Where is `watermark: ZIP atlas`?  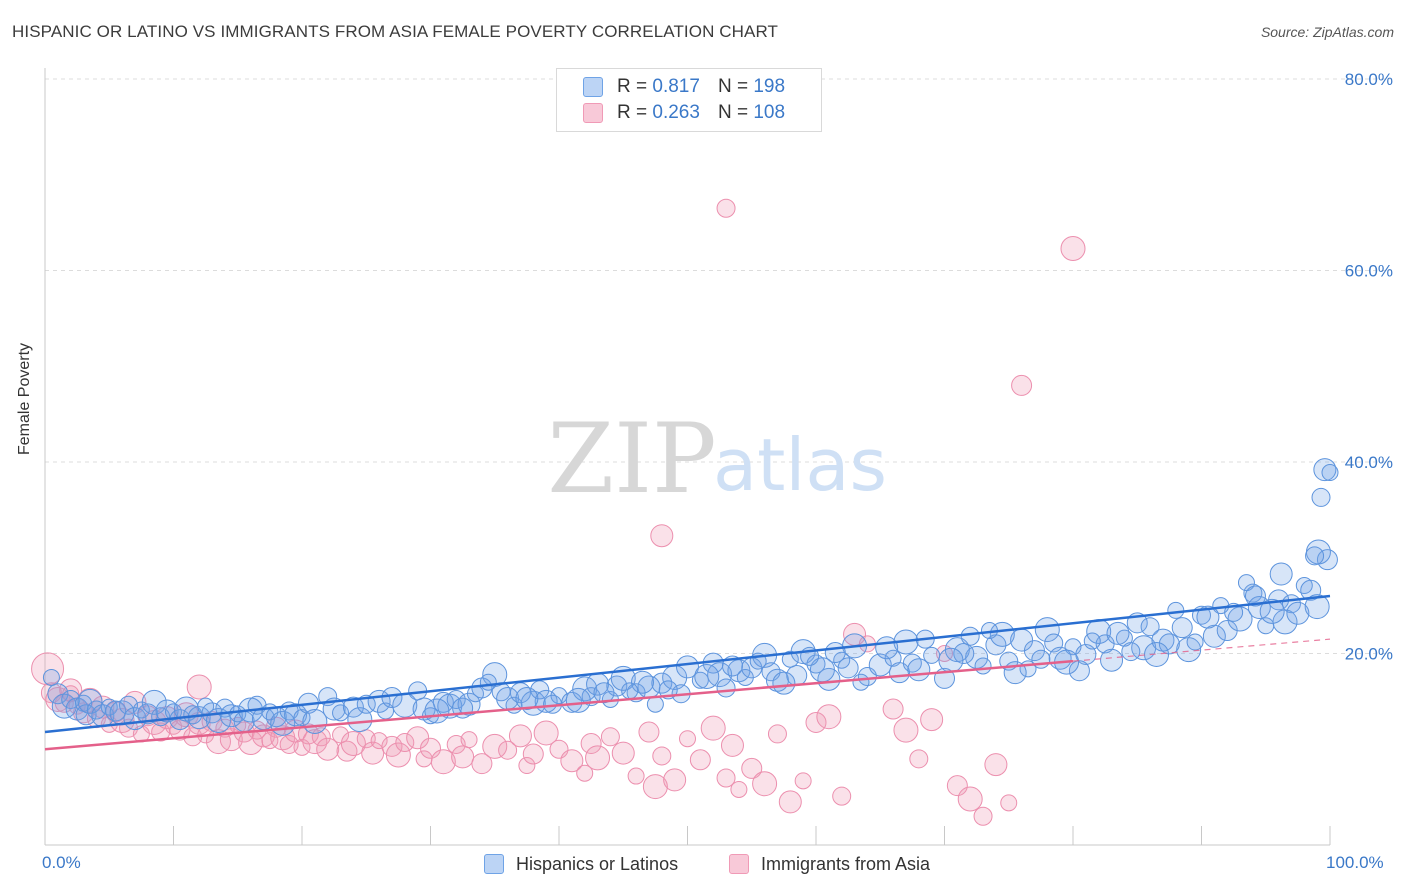
watermark: ZIP atlas is located at coordinates (717, 459).